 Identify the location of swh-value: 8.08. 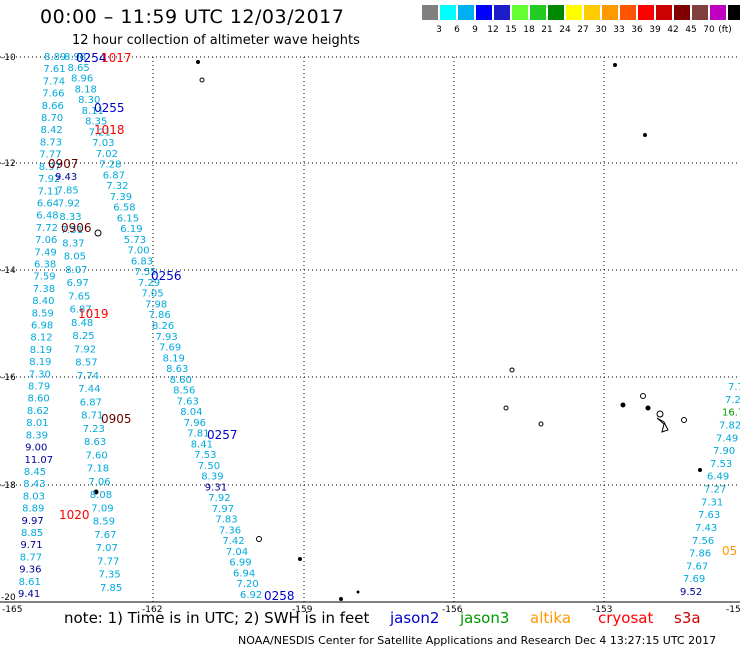
(101, 495).